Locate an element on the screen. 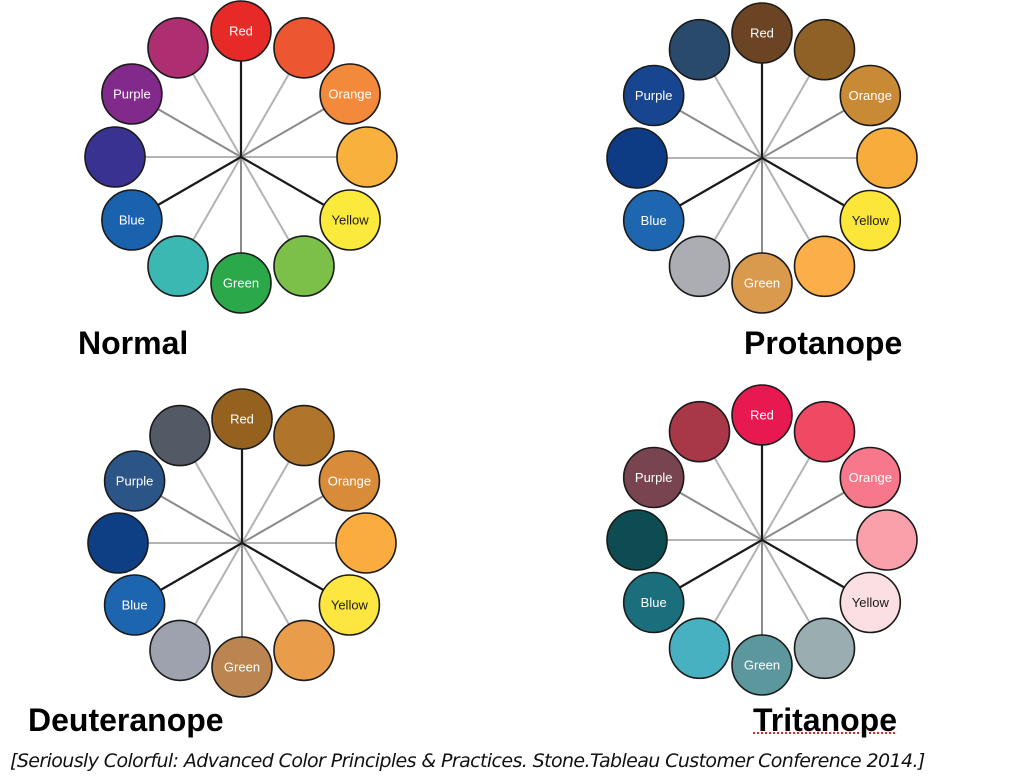  wheel-tritanope: Red Orange Yellow Green Blue Purple is located at coordinates (762, 540).